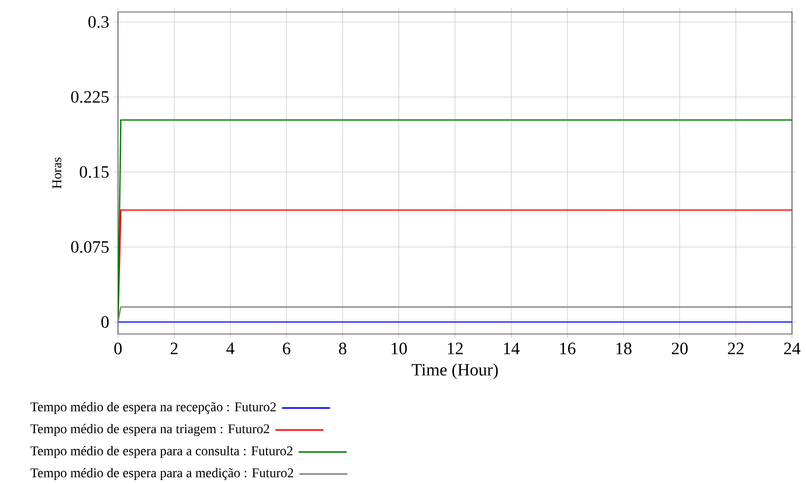 The width and height of the screenshot is (806, 484). What do you see at coordinates (118, 348) in the screenshot?
I see `x-tick-label: 0` at bounding box center [118, 348].